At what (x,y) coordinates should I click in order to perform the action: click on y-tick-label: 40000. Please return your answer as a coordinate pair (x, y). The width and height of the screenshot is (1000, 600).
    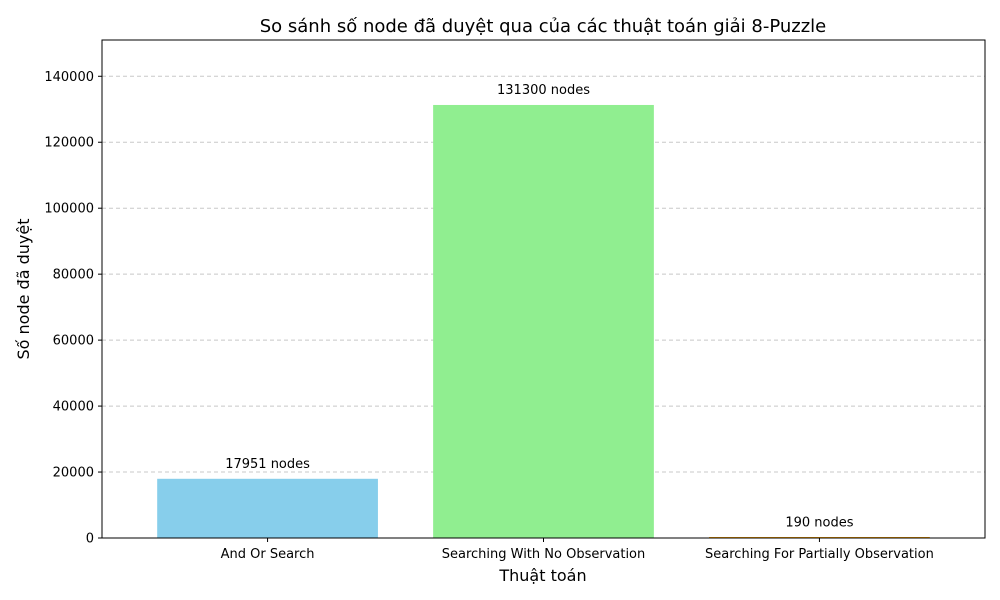
    Looking at the image, I should click on (73, 407).